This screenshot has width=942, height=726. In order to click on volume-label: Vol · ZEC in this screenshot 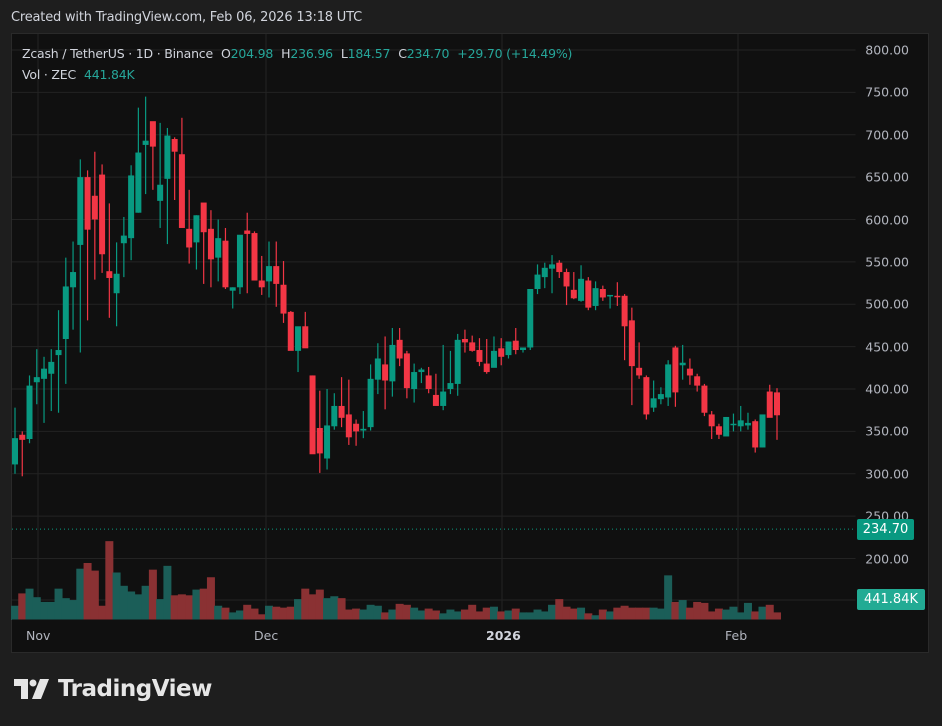, I will do `click(49, 74)`.